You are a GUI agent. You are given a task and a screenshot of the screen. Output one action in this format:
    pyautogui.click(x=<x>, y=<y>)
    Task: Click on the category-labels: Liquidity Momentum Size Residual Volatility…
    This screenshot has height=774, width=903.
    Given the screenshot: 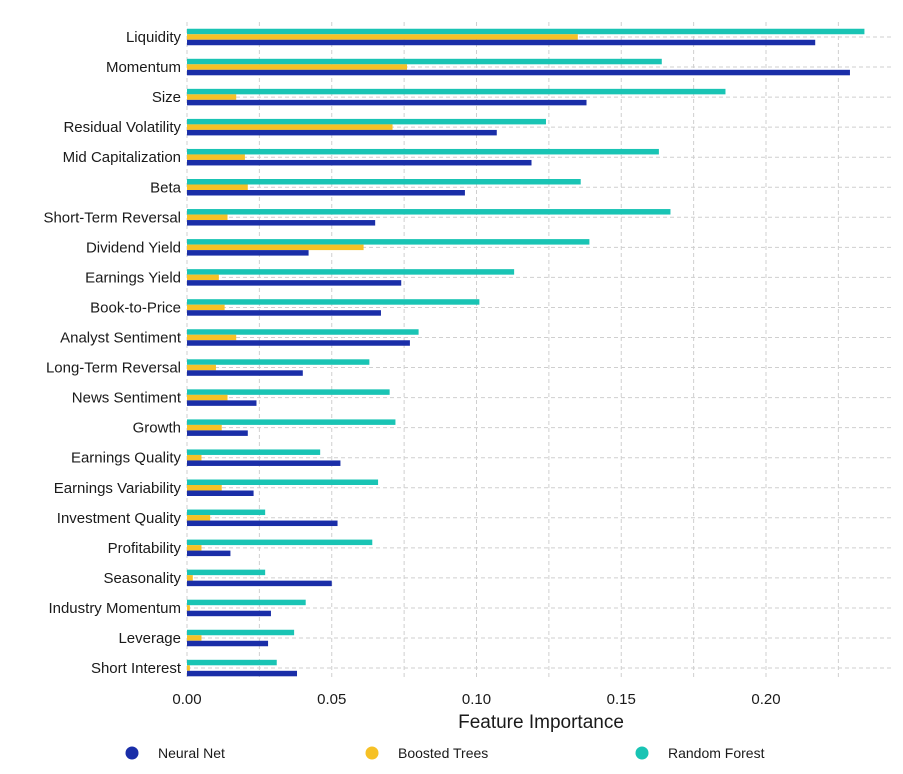 What is the action you would take?
    pyautogui.click(x=112, y=353)
    